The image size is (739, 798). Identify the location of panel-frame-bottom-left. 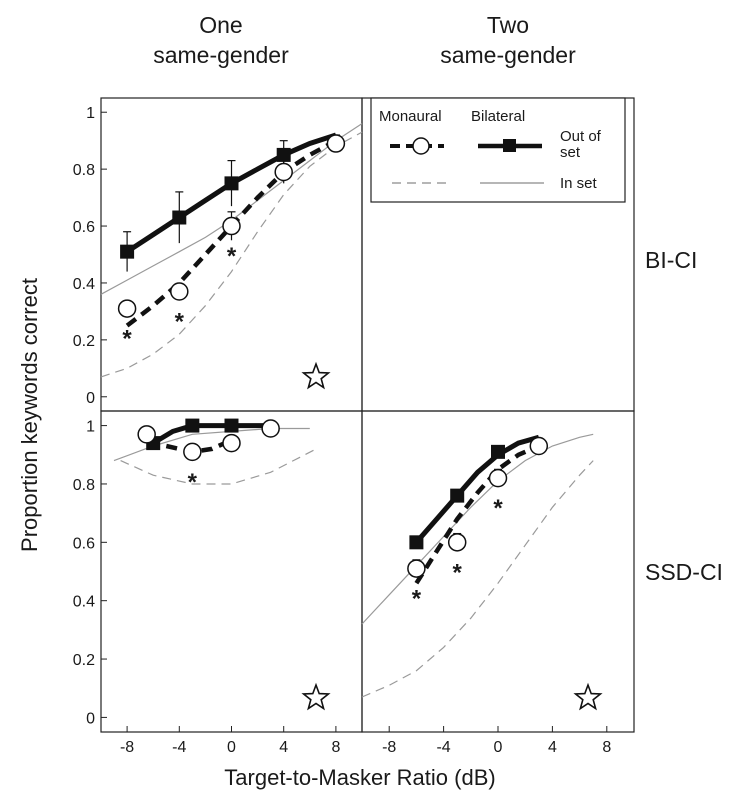
(231, 571).